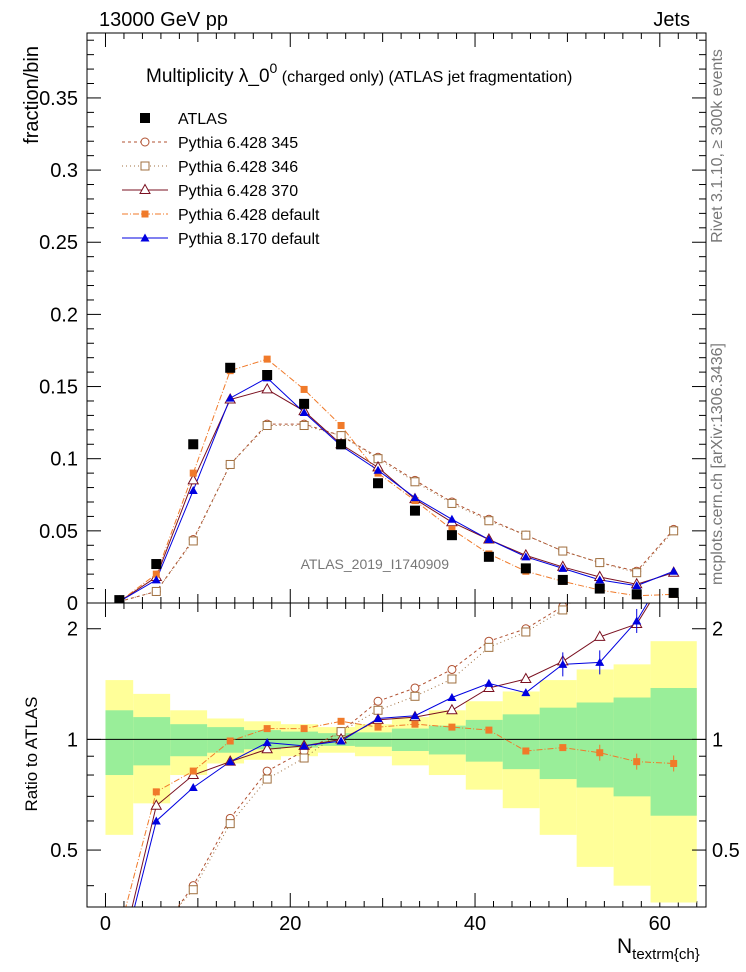 The image size is (746, 972). What do you see at coordinates (717, 146) in the screenshot?
I see `rivet-side-label: Rivet 3.1.10, ≥ 300k events` at bounding box center [717, 146].